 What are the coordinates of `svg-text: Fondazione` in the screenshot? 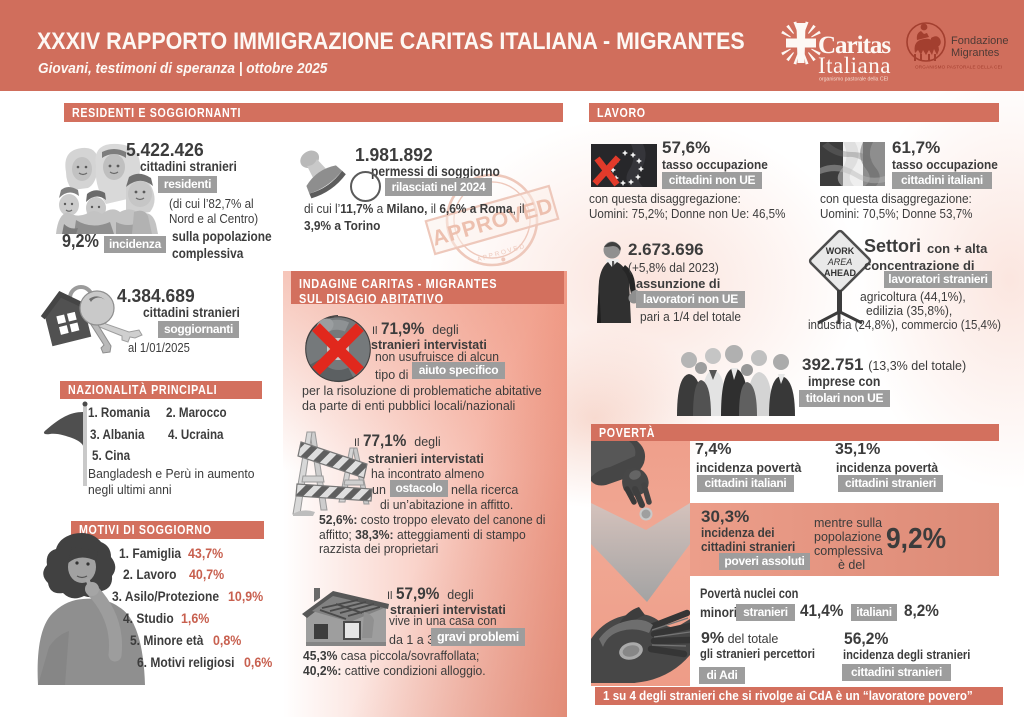 It's located at (980, 41).